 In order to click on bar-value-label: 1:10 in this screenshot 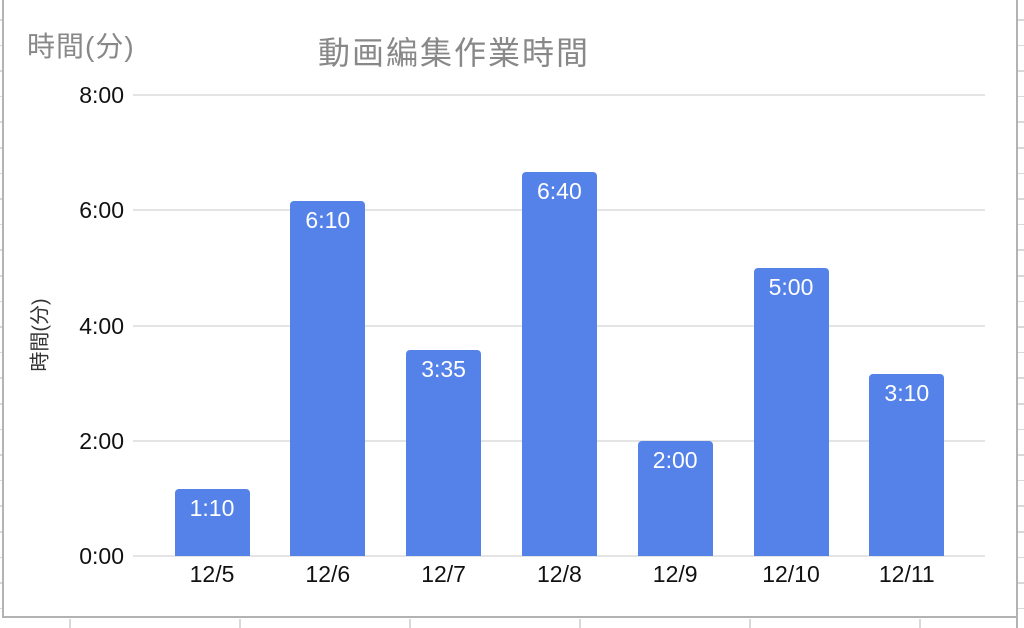, I will do `click(212, 508)`.